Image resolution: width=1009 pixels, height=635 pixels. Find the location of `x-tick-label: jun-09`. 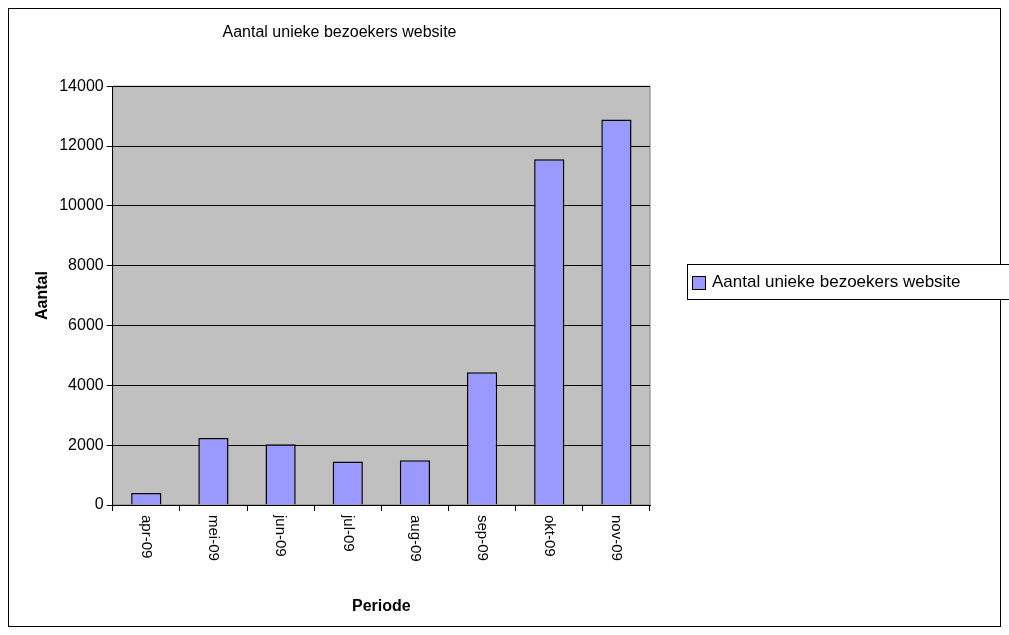

x-tick-label: jun-09 is located at coordinates (282, 535).